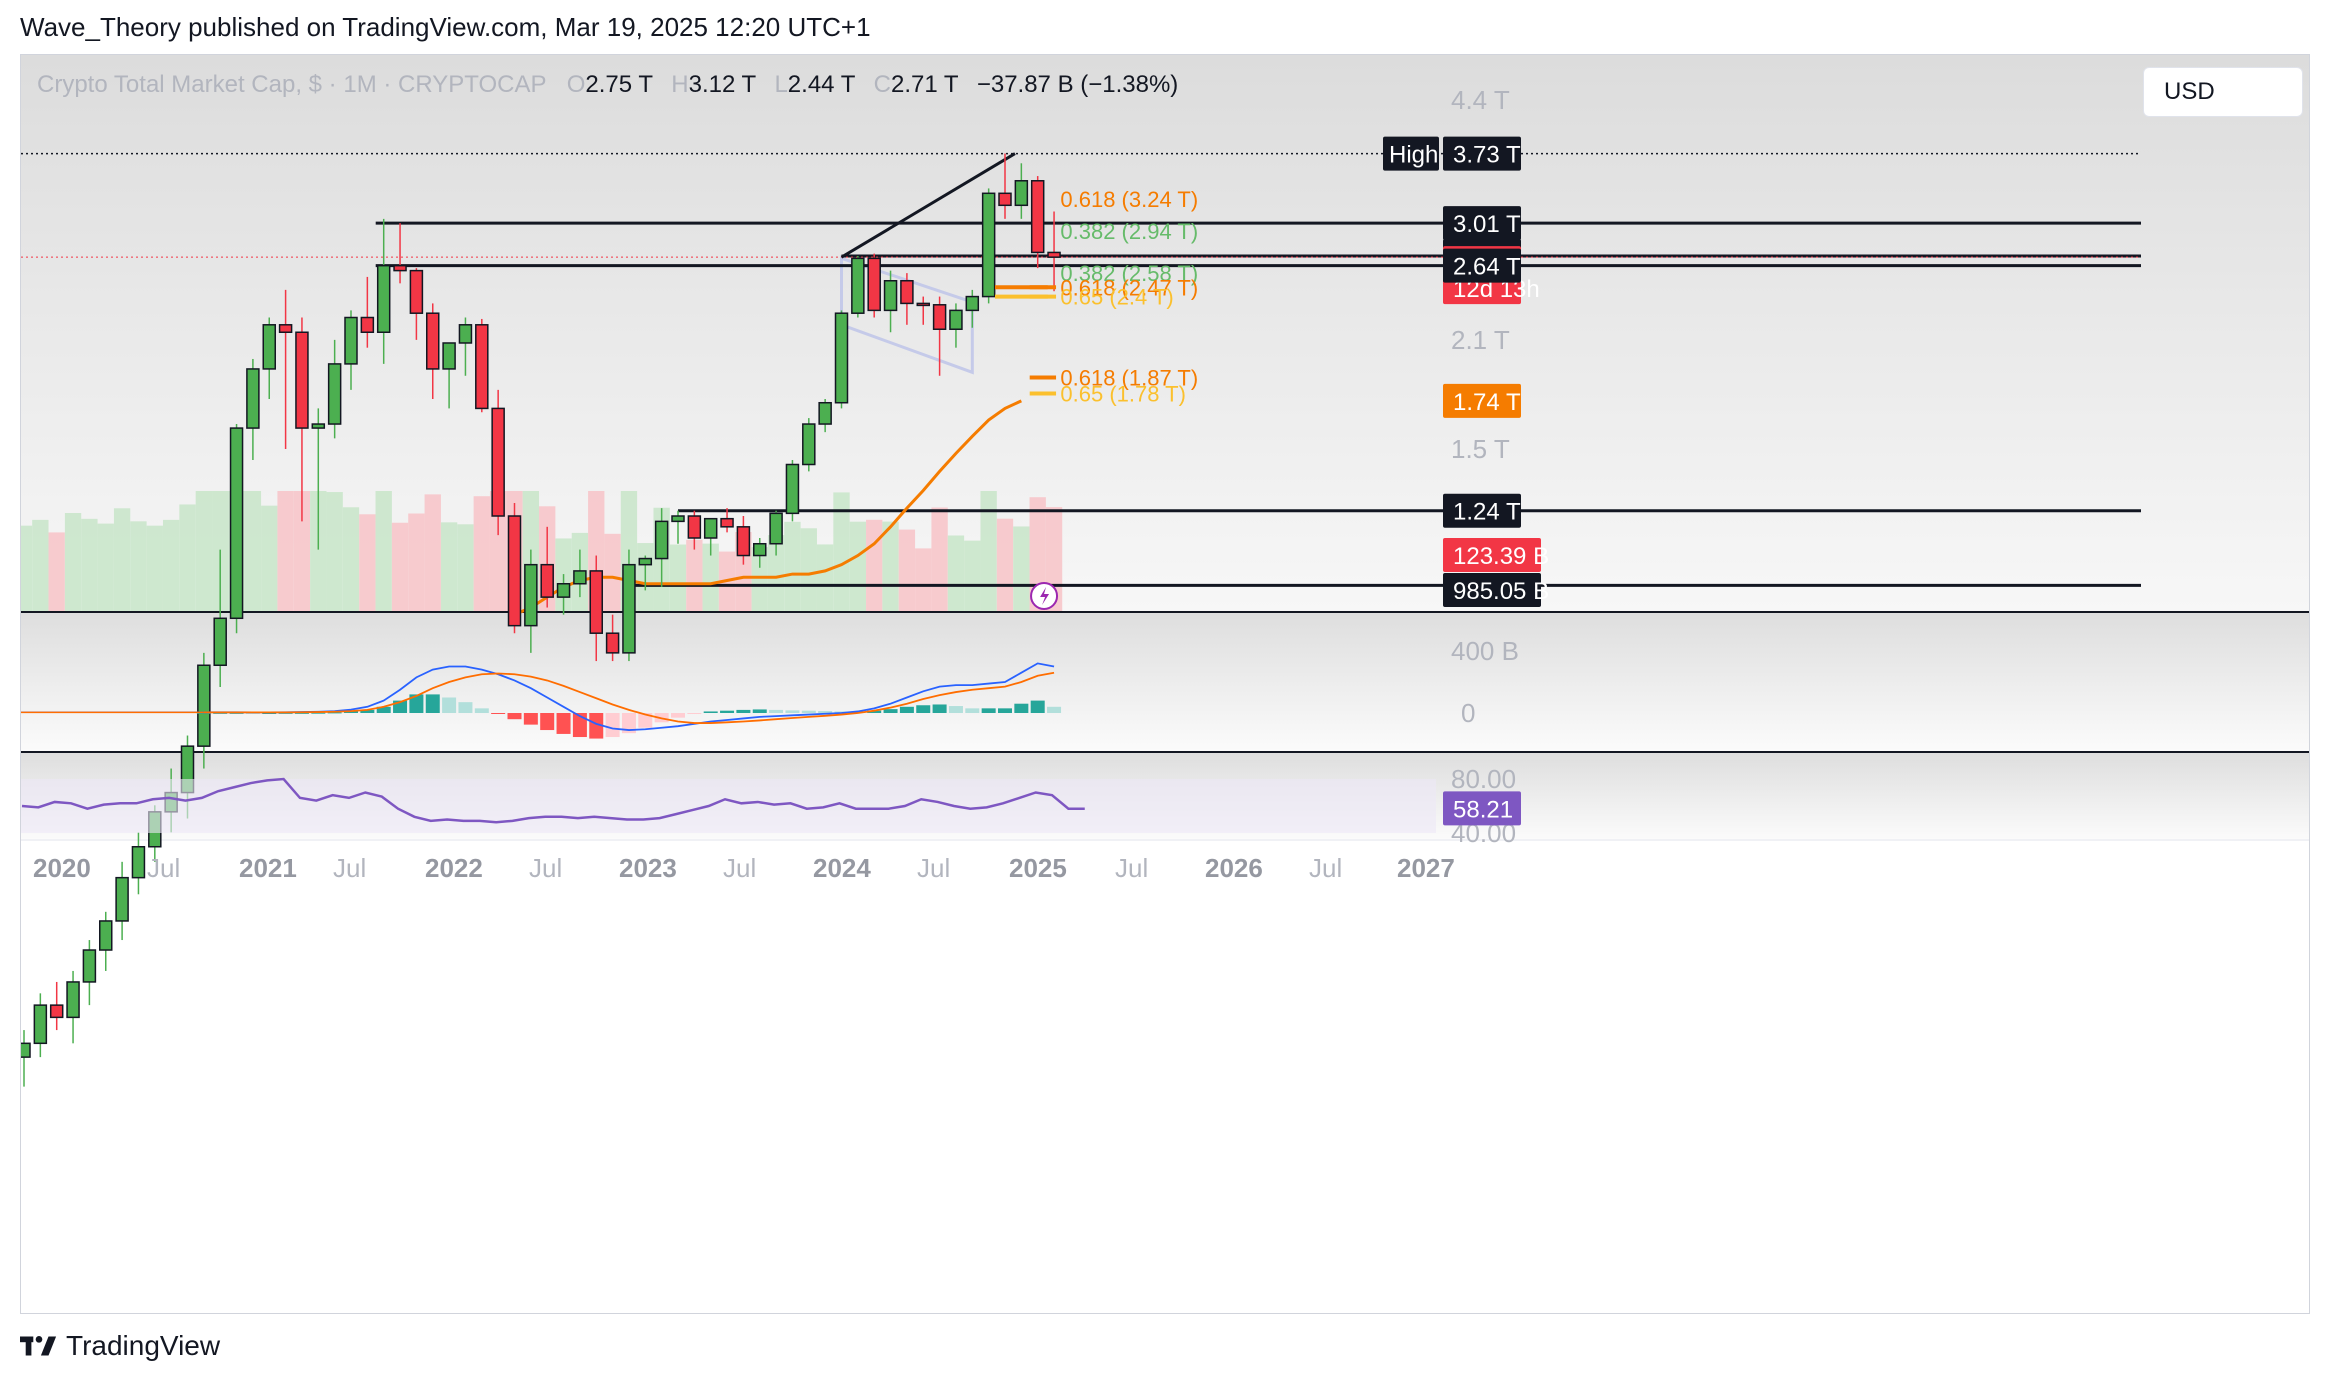 This screenshot has width=2332, height=1382. What do you see at coordinates (1487, 402) in the screenshot?
I see `price-label-value: 1.74 T` at bounding box center [1487, 402].